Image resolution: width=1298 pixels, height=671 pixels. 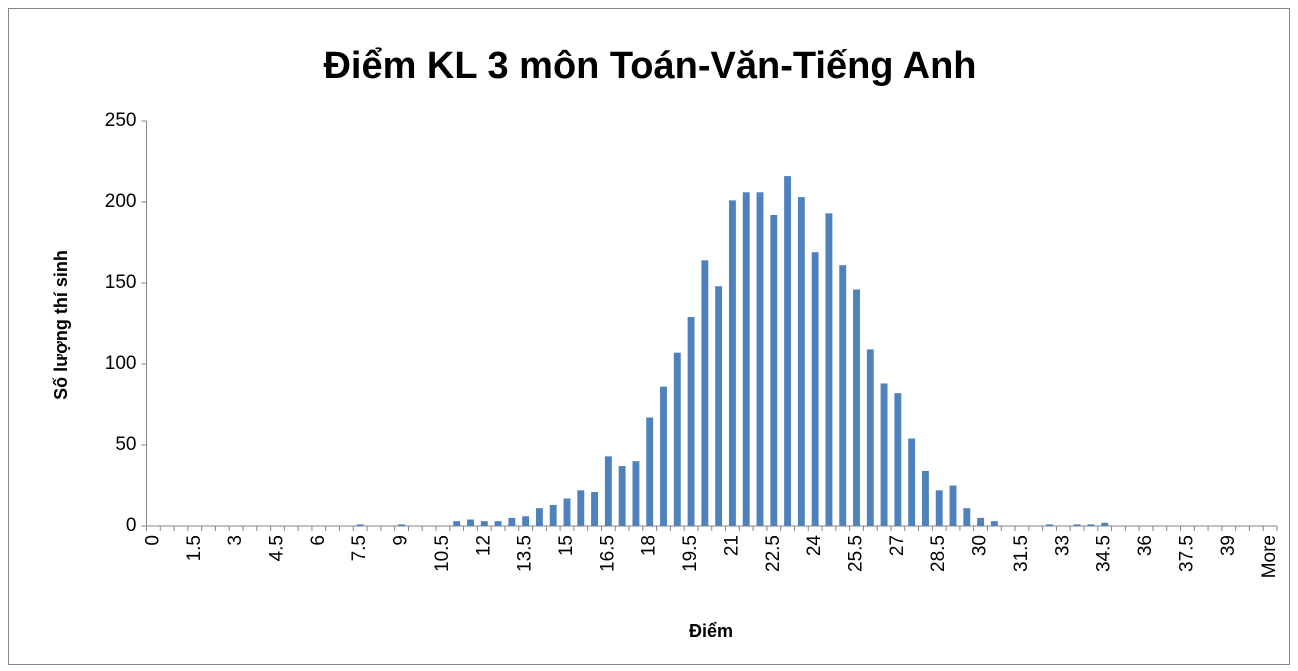 I want to click on x-tick-label: 19.5, so click(x=690, y=553).